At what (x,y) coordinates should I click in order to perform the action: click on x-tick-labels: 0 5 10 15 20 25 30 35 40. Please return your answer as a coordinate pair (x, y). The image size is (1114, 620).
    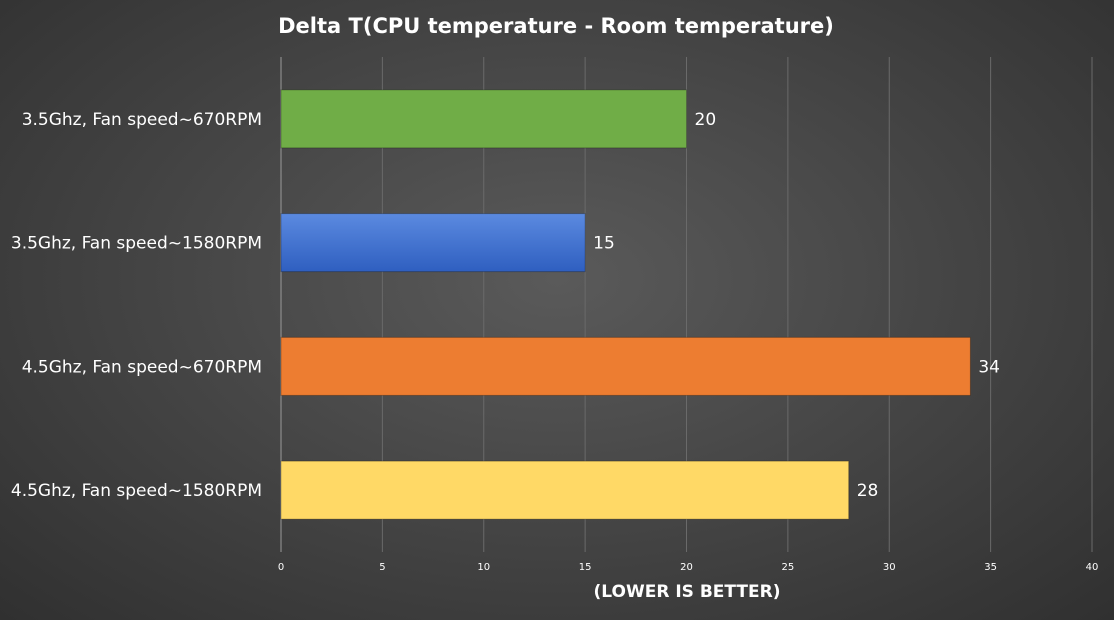
    Looking at the image, I should click on (688, 567).